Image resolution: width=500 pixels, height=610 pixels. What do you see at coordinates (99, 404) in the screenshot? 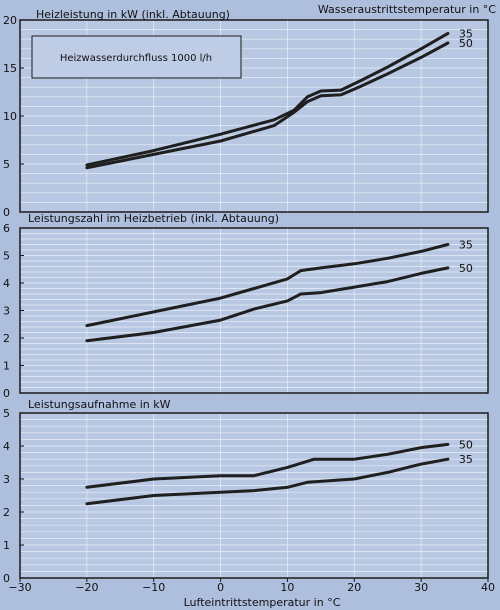
I see `chart-title-power-input: Leistungsaufnahme in kW` at bounding box center [99, 404].